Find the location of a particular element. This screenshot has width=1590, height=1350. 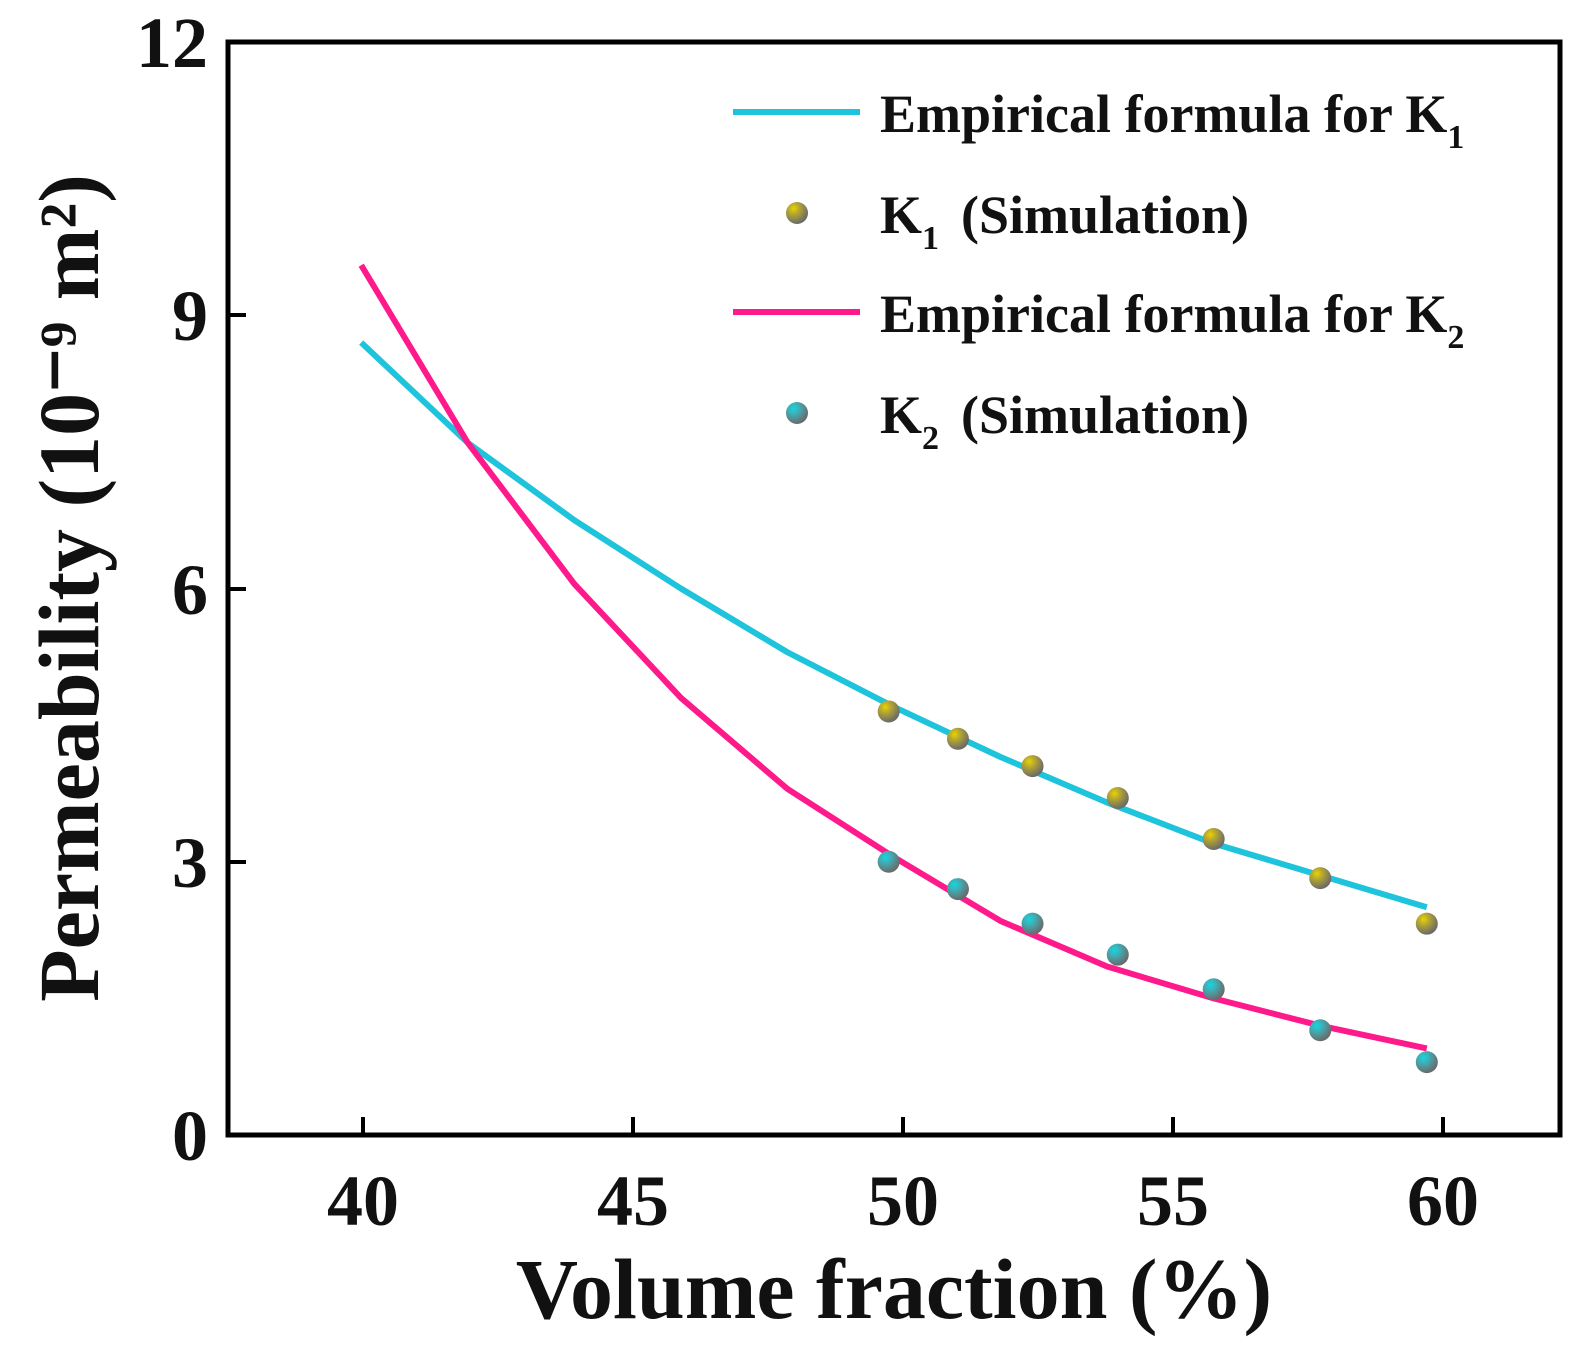

x-tick-label: 45 is located at coordinates (633, 1201).